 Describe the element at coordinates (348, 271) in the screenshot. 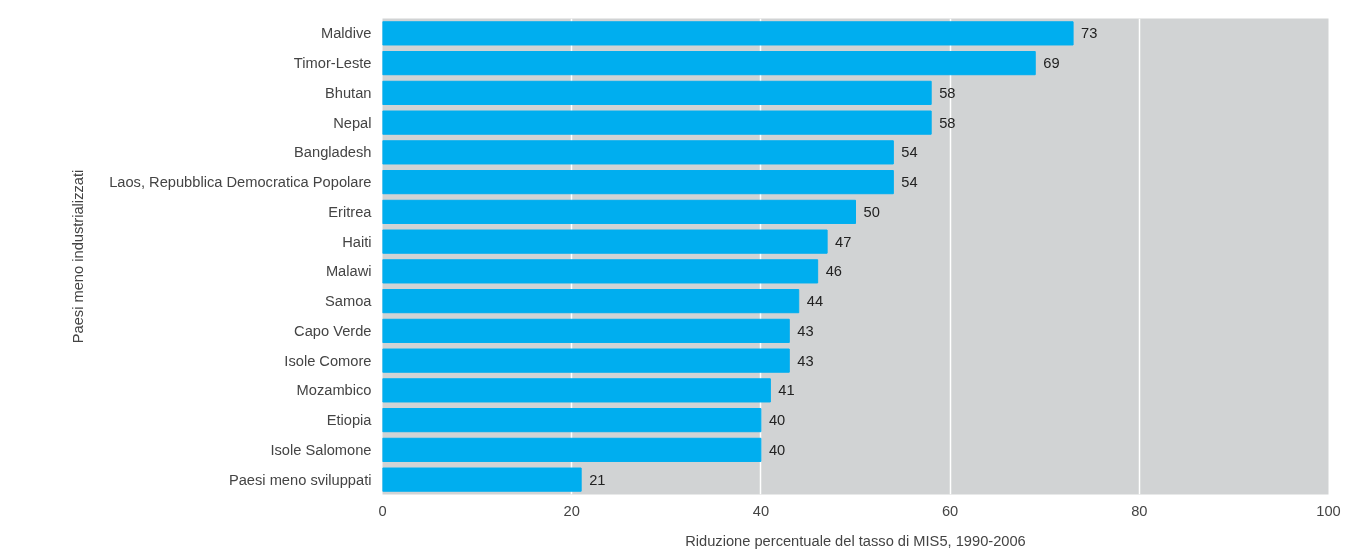

I see `y-tick-label: Malawi` at that location.